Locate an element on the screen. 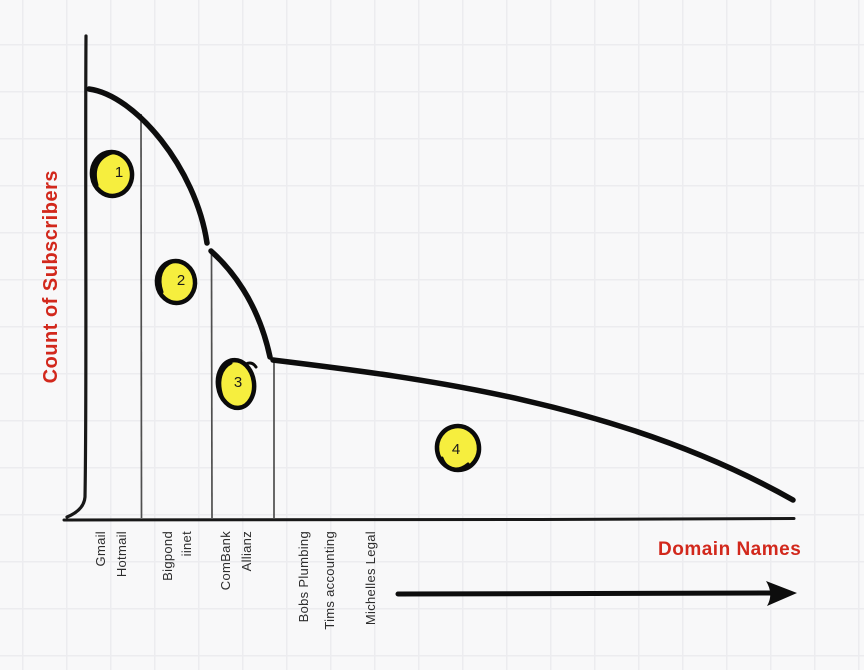  x-axis-line is located at coordinates (429, 519).